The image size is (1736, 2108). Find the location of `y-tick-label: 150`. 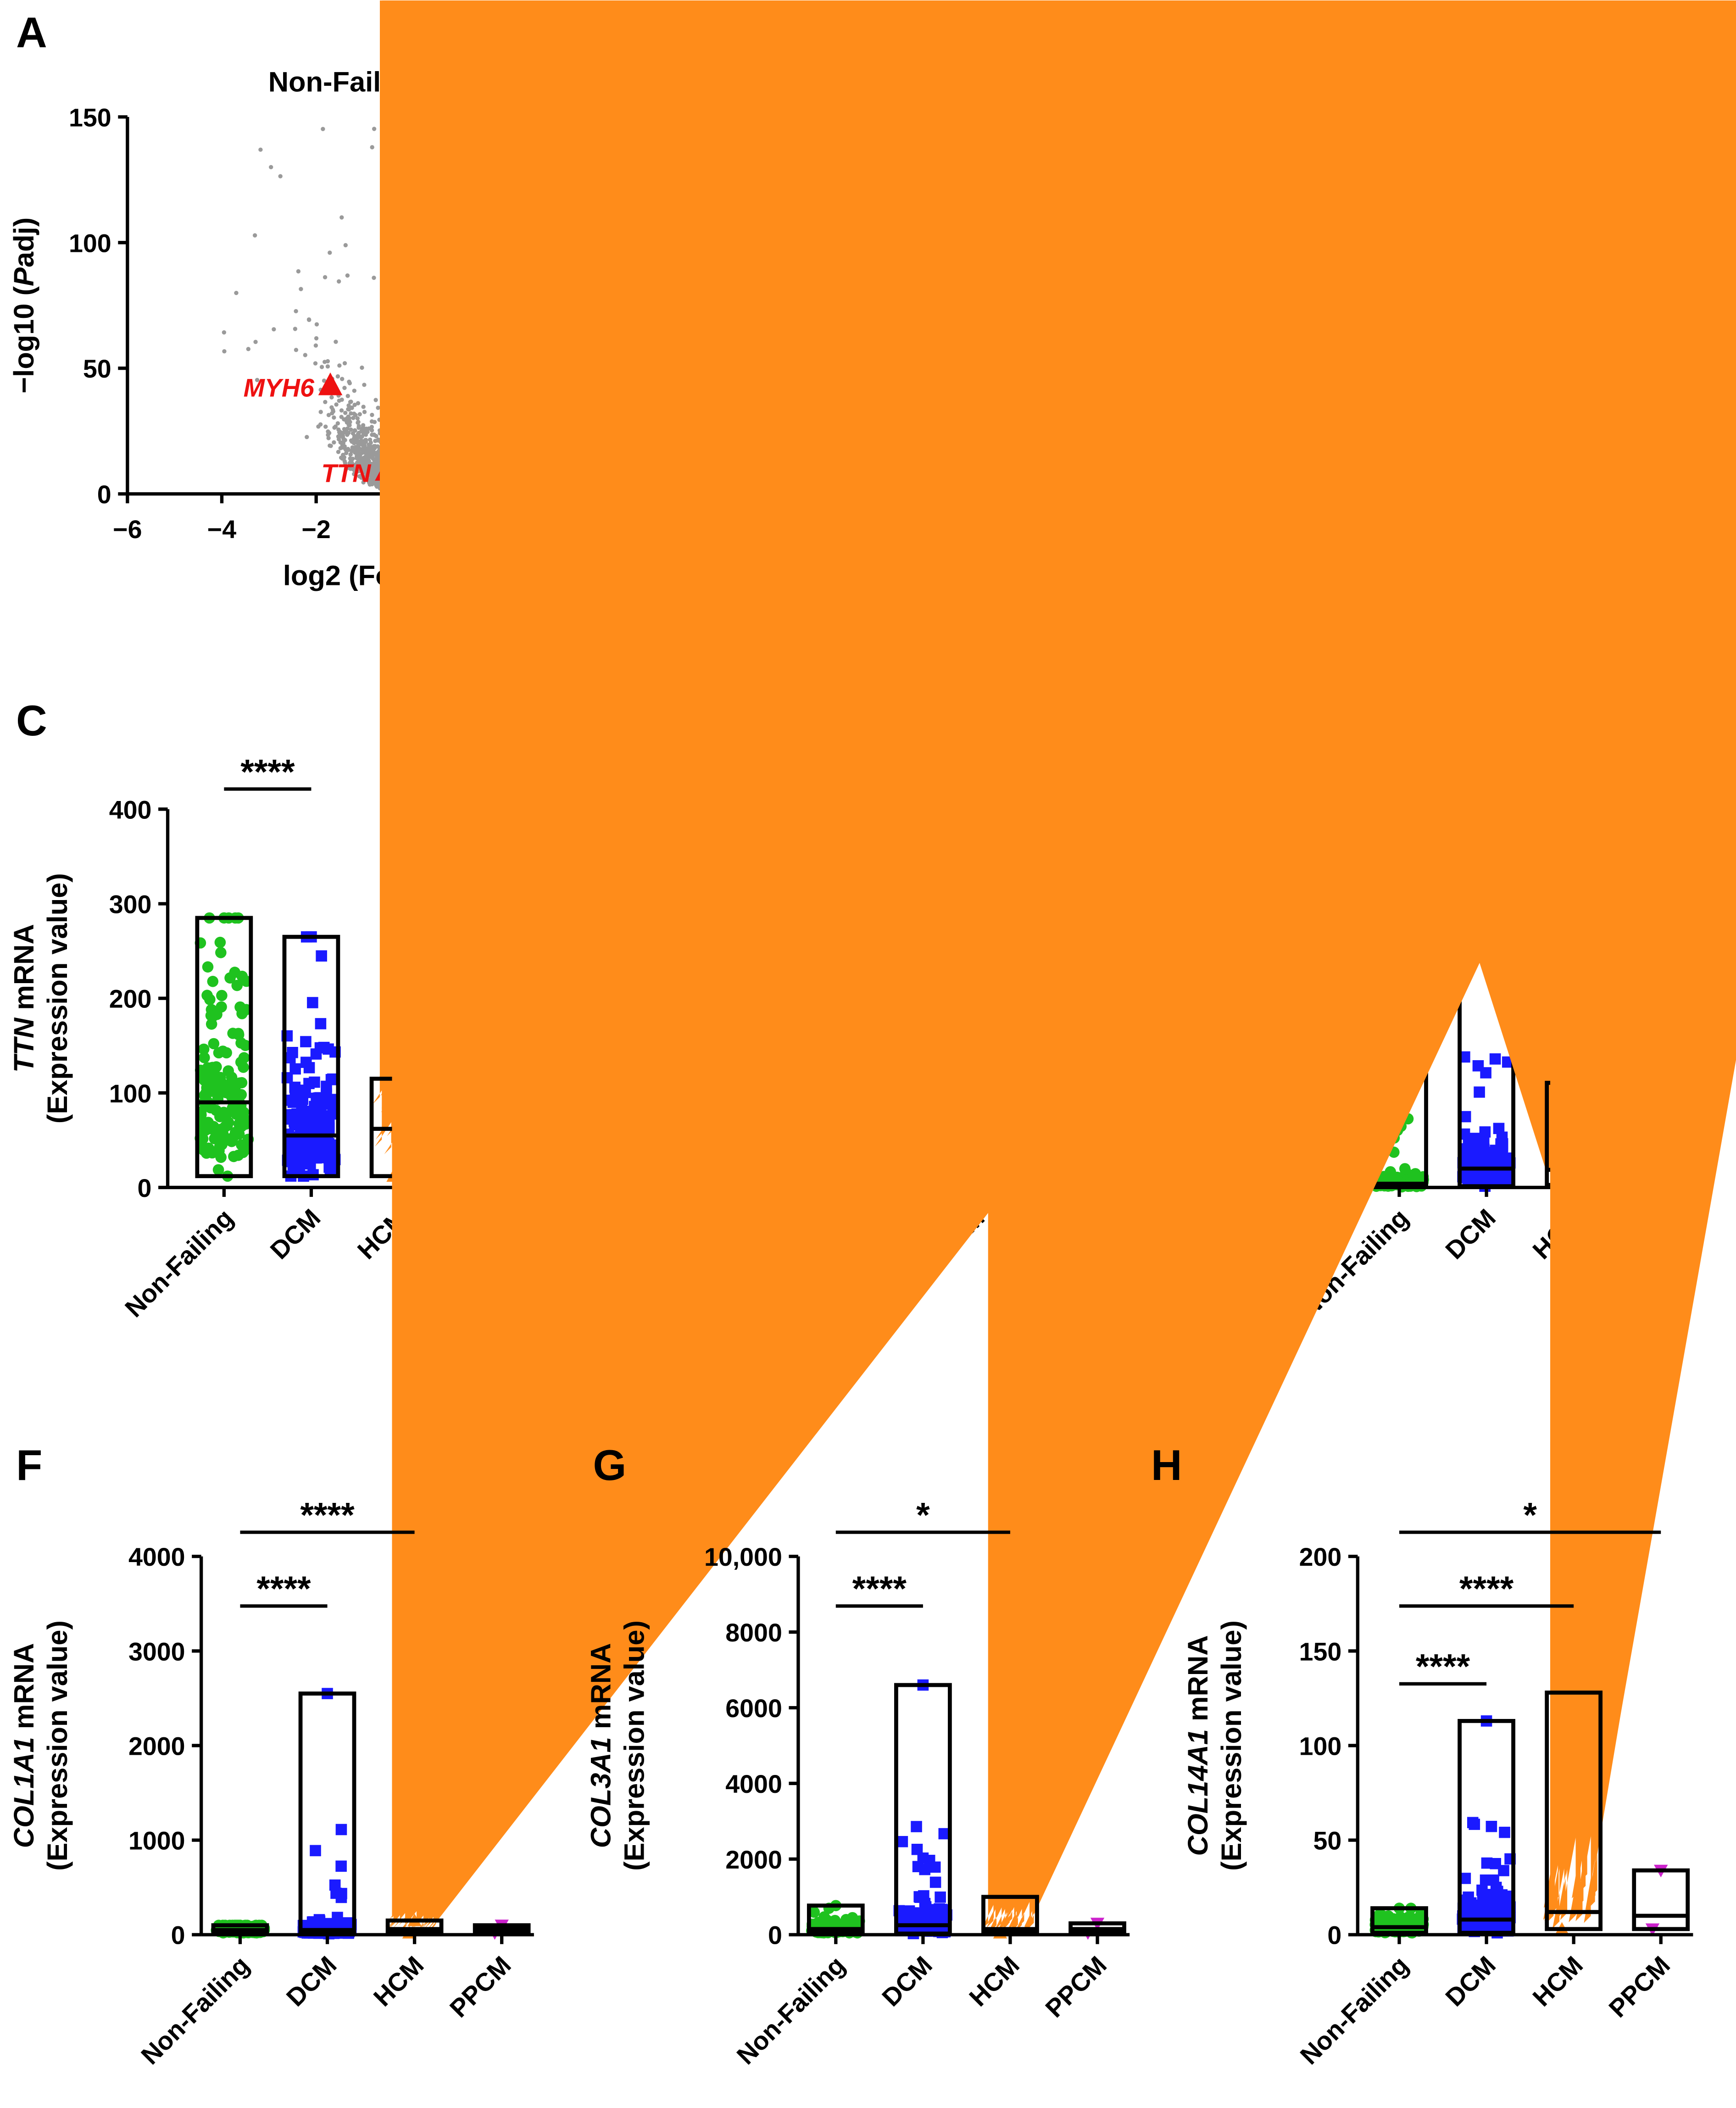

y-tick-label: 150 is located at coordinates (90, 117).